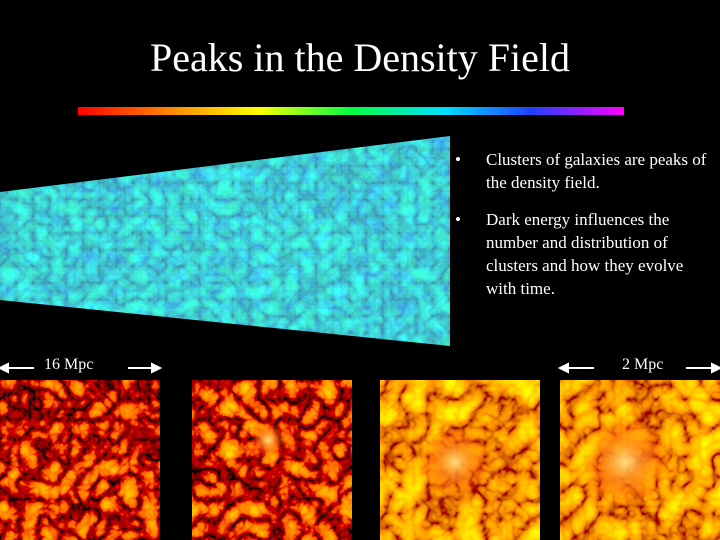 This screenshot has width=720, height=540. I want to click on scale-arrows, so click(360, 368).